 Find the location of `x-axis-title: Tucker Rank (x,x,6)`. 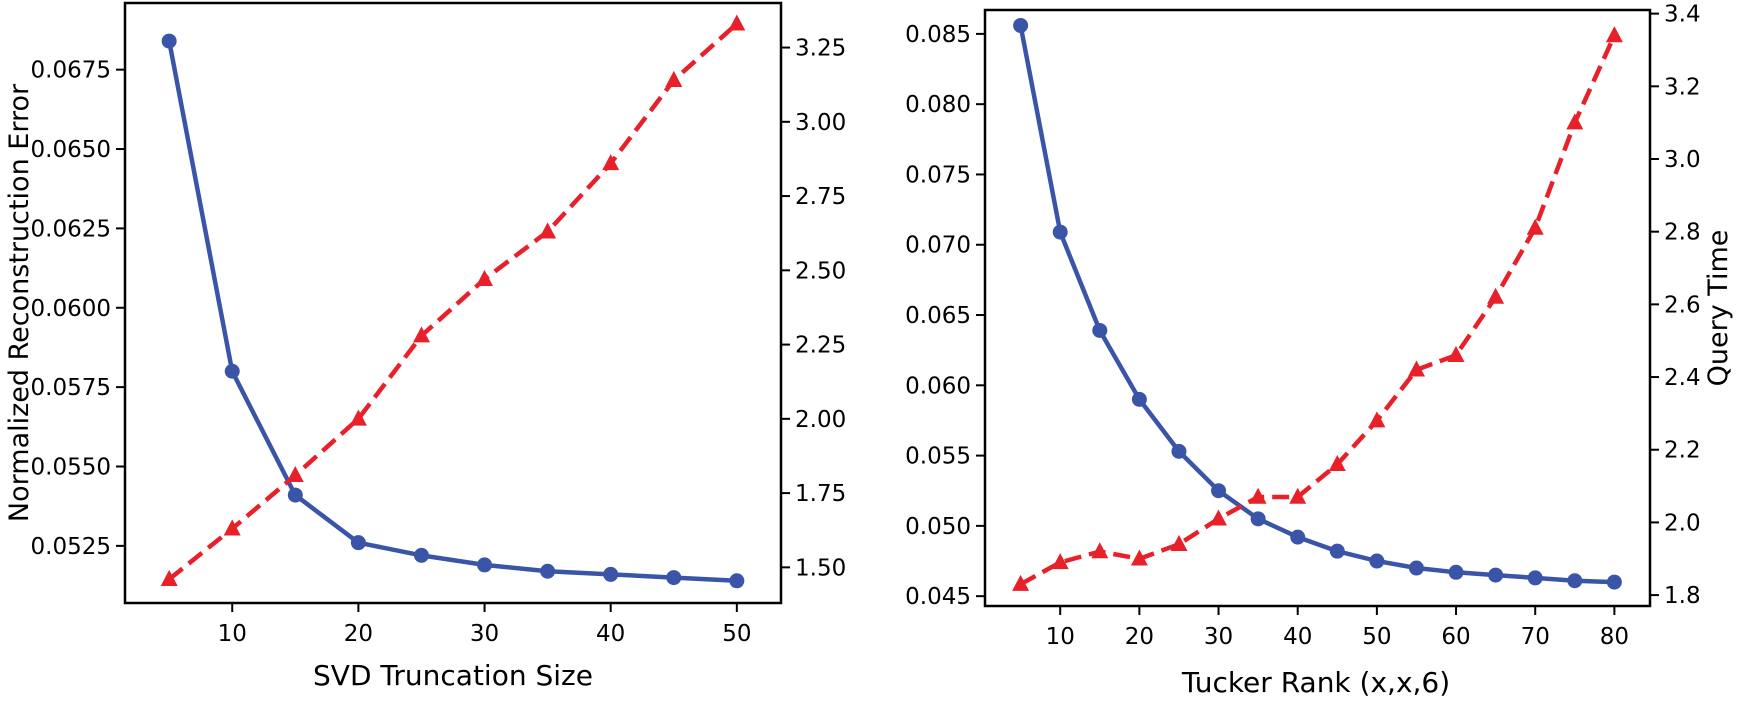

x-axis-title: Tucker Rank (x,x,6) is located at coordinates (1315, 682).